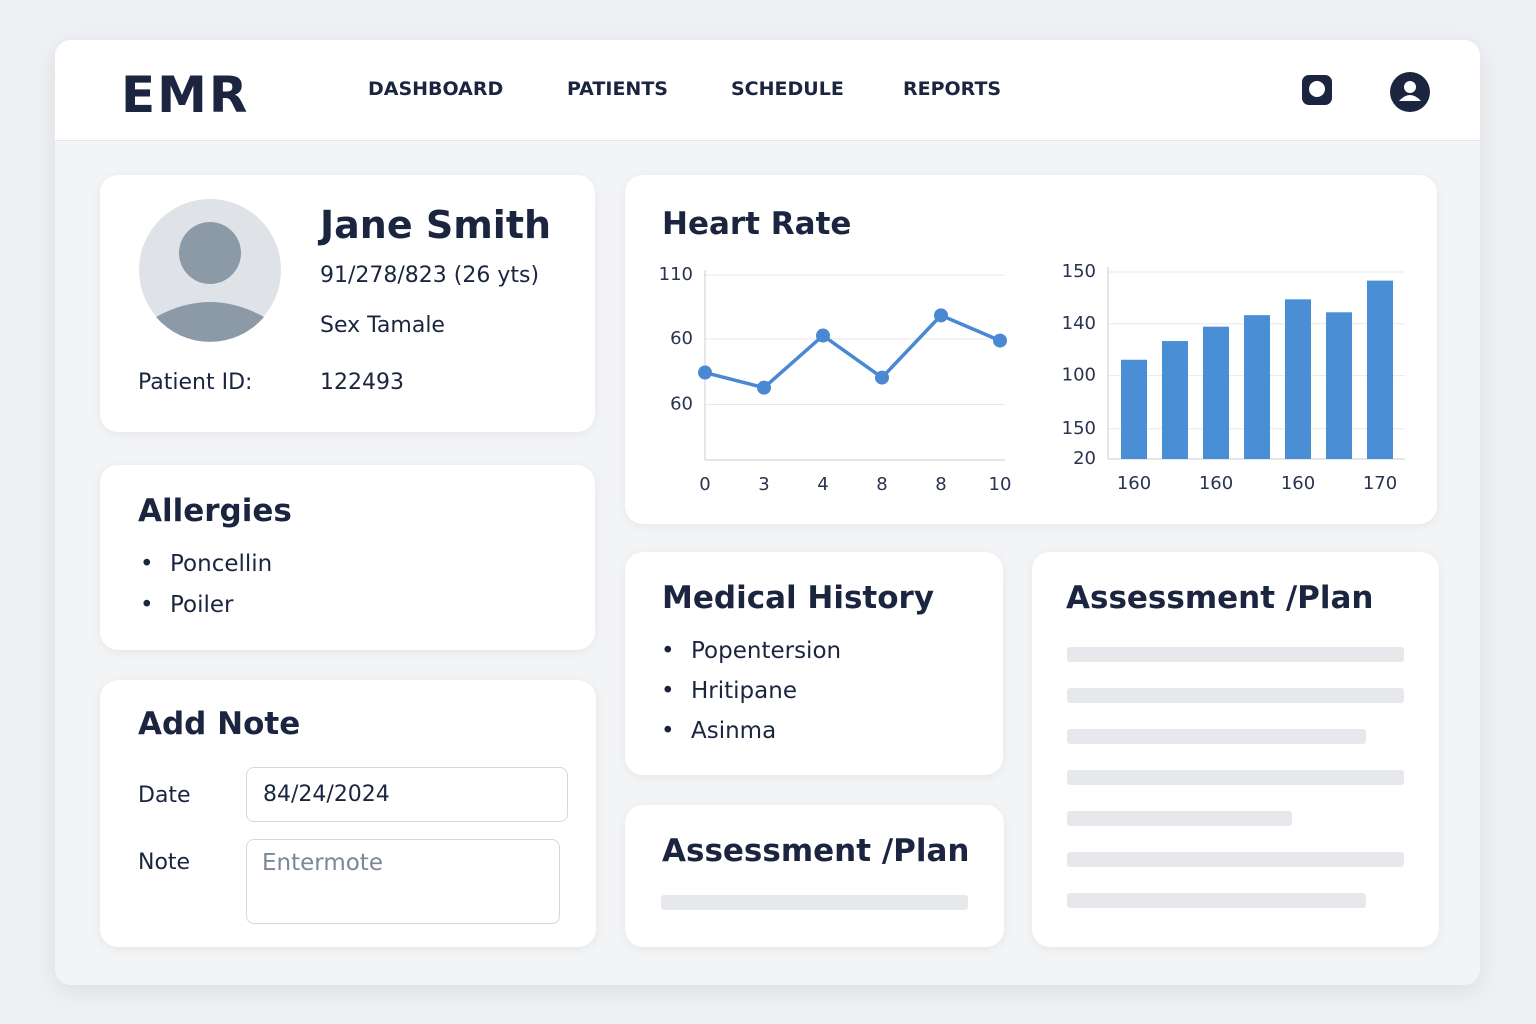 The width and height of the screenshot is (1536, 1024). What do you see at coordinates (326, 794) in the screenshot?
I see `date-value: 84/24/2024` at bounding box center [326, 794].